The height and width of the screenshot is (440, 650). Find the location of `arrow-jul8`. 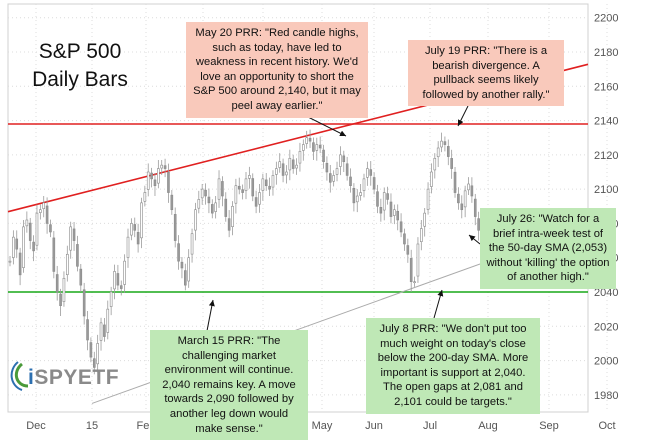

arrow-jul8 is located at coordinates (438, 304).